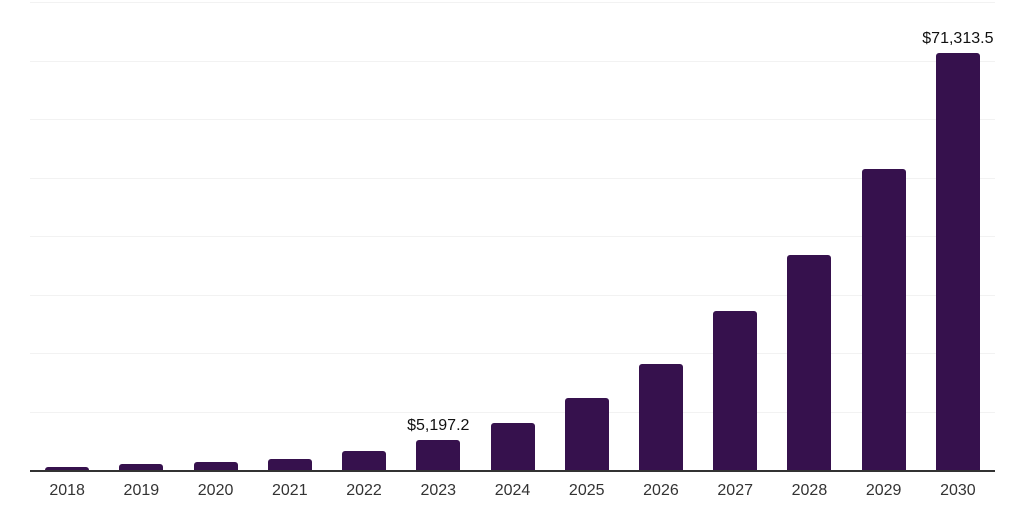  Describe the element at coordinates (512, 490) in the screenshot. I see `x-tick-label-2024: 2024` at that location.